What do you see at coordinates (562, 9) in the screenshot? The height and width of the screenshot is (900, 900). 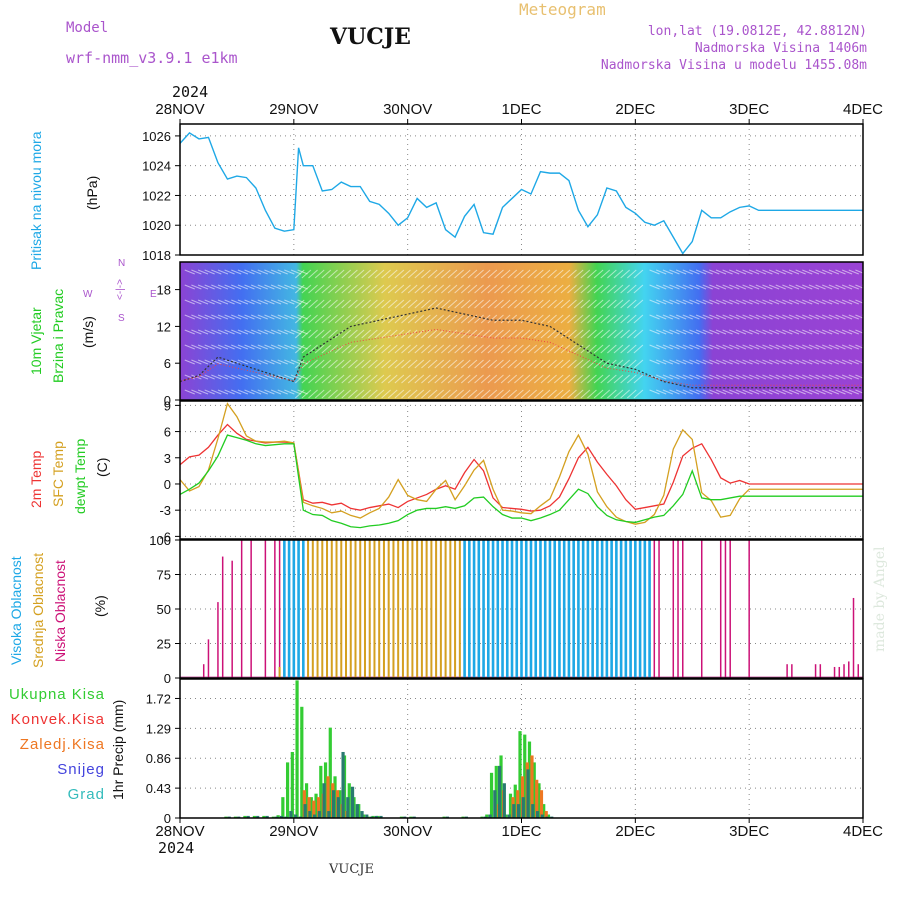 I see `meteogram-title: Meteogram` at bounding box center [562, 9].